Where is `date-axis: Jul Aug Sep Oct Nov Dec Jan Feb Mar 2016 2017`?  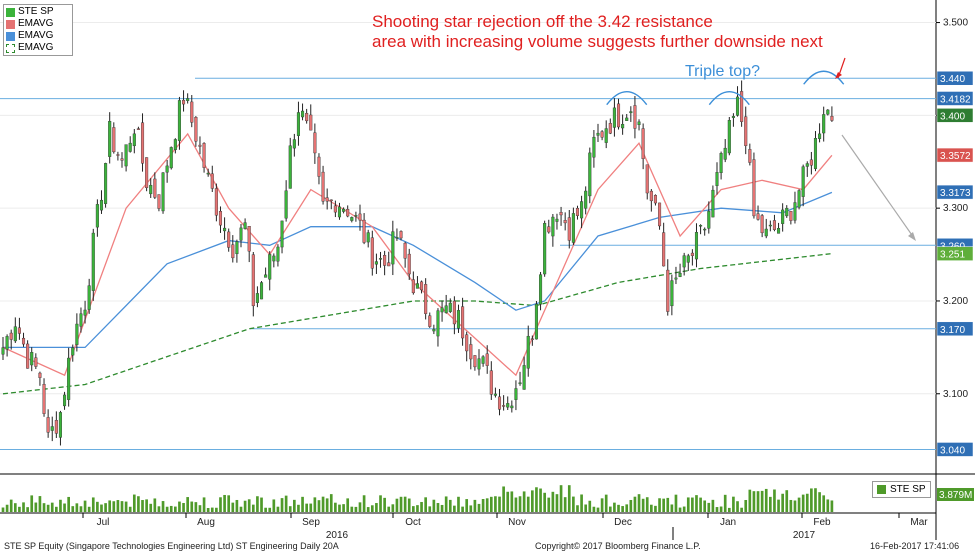 date-axis: Jul Aug Sep Oct Nov Dec Jan Feb Mar 2016 2017 is located at coordinates (505, 527).